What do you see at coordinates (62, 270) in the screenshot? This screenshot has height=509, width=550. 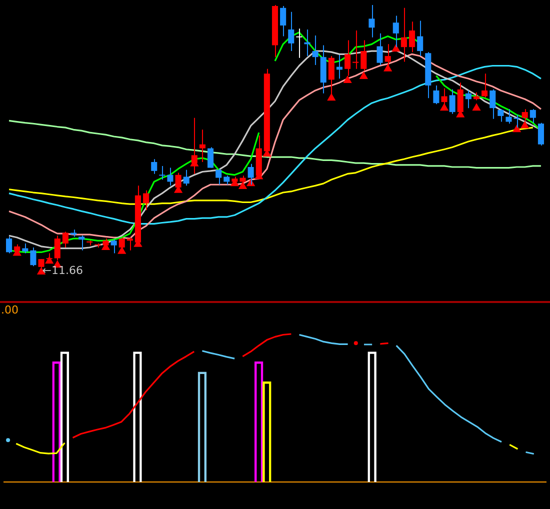 I see `annotation: ←11.66` at bounding box center [62, 270].